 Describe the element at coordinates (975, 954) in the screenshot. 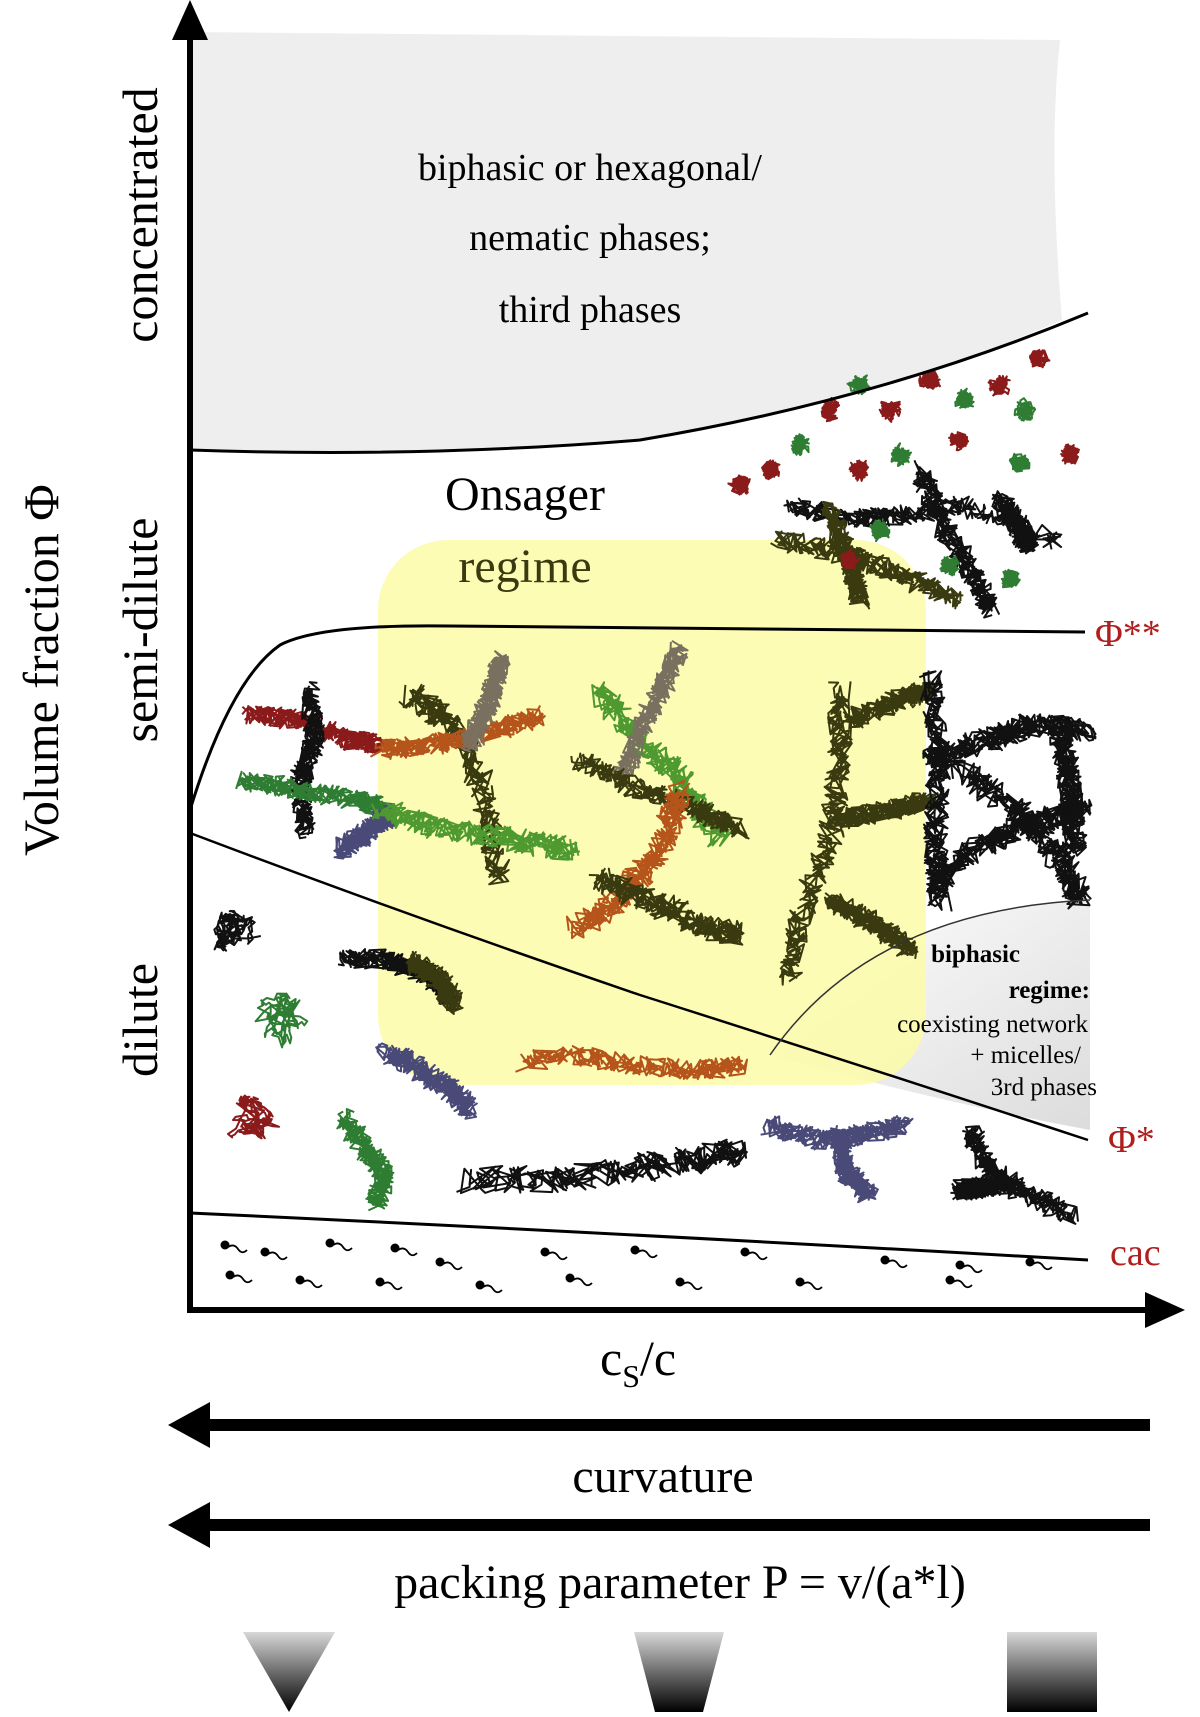

I see `biphasic-title-1: biphasic` at that location.